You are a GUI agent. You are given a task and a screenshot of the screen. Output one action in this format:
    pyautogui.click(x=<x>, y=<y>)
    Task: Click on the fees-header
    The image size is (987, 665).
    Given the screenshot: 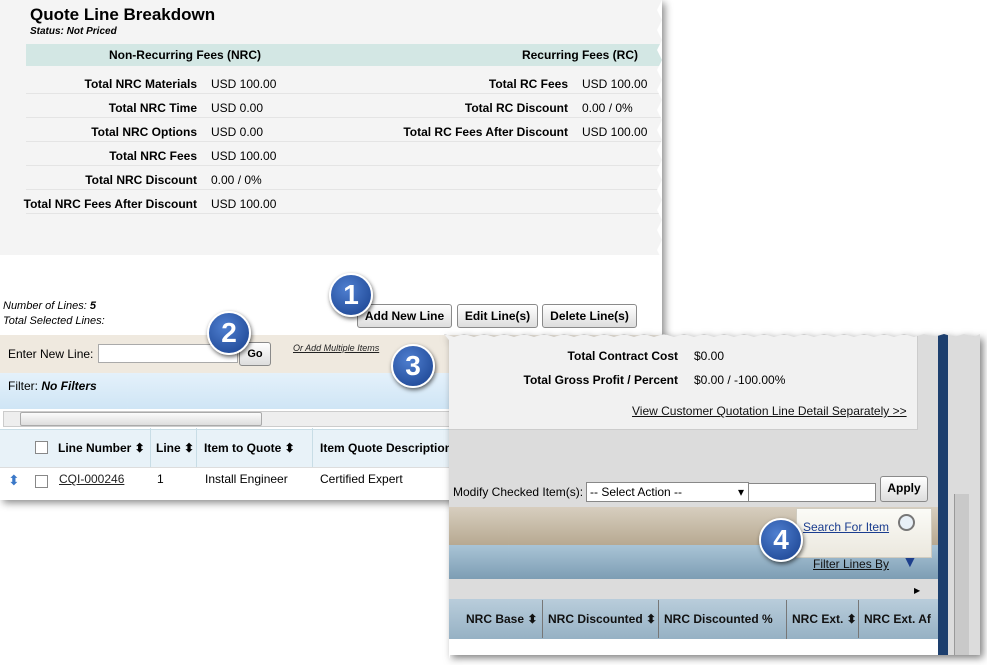 What is the action you would take?
    pyautogui.click(x=344, y=55)
    